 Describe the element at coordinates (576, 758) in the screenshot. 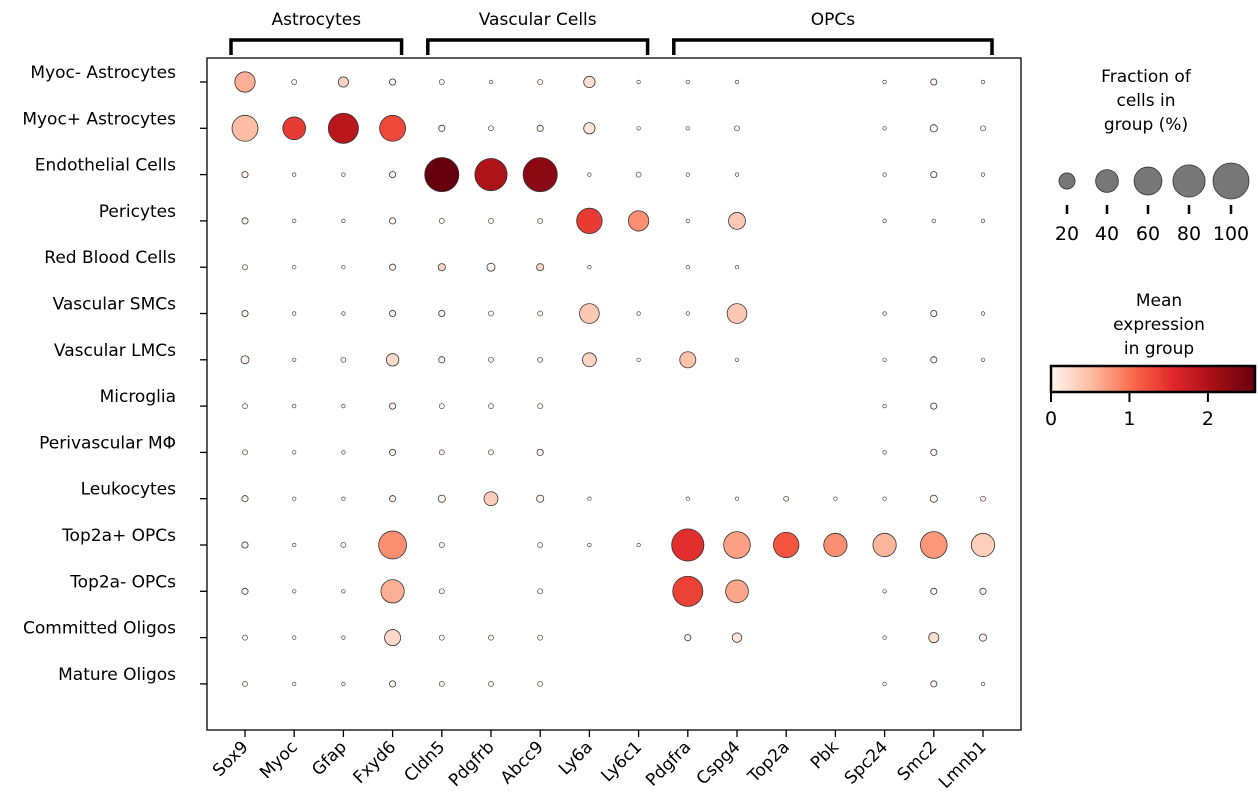

I see `x-tick-label: Ly6a` at that location.